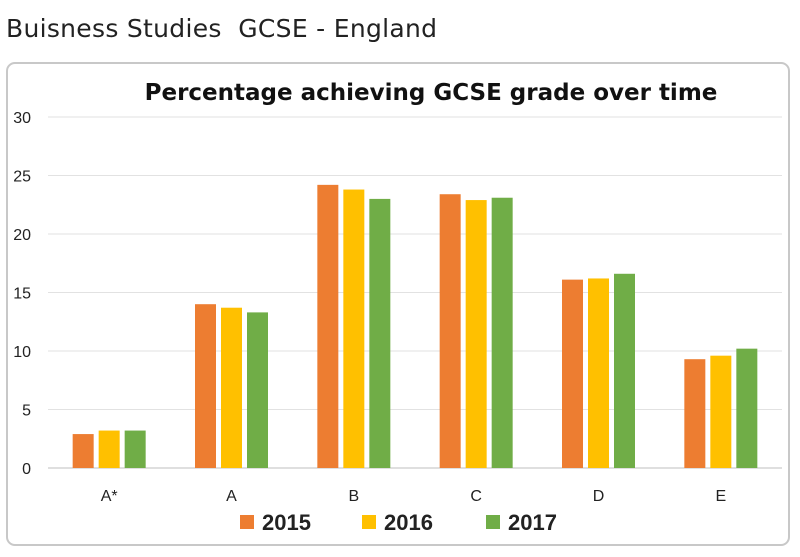  What do you see at coordinates (476, 334) in the screenshot?
I see `bar-2016-C` at bounding box center [476, 334].